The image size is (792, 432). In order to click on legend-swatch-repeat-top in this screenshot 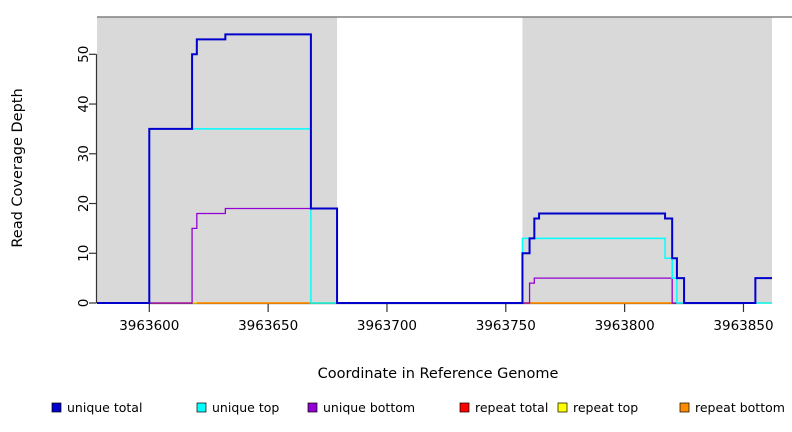, I will do `click(562, 407)`.